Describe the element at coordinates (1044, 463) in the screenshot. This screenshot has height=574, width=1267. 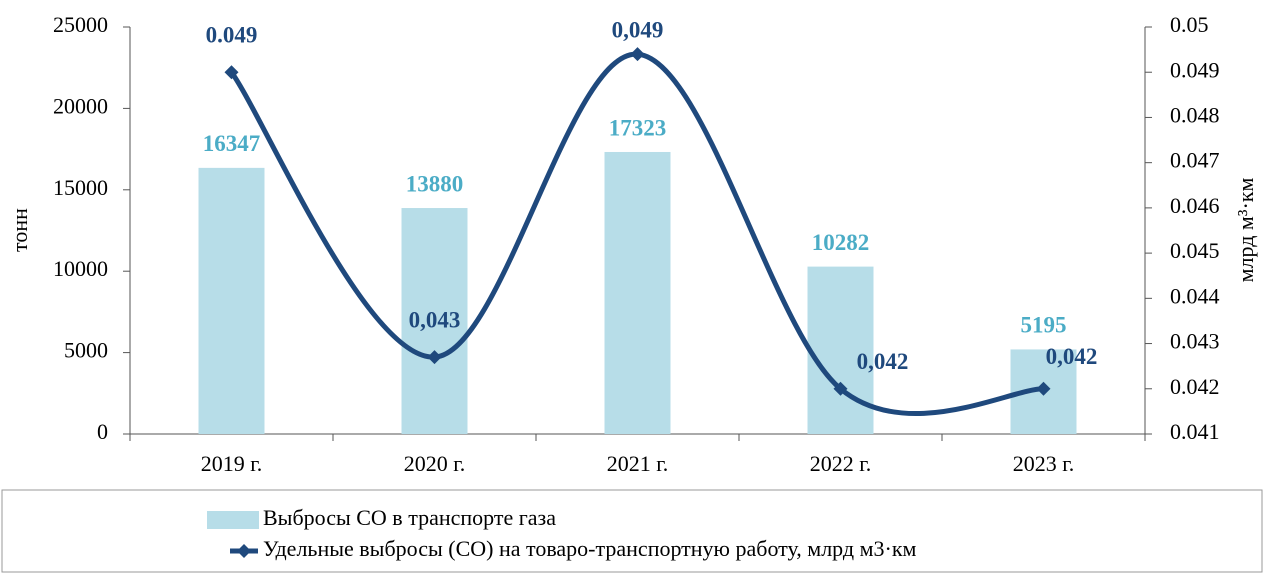
I see `x-tick-label: 2023 г.` at that location.